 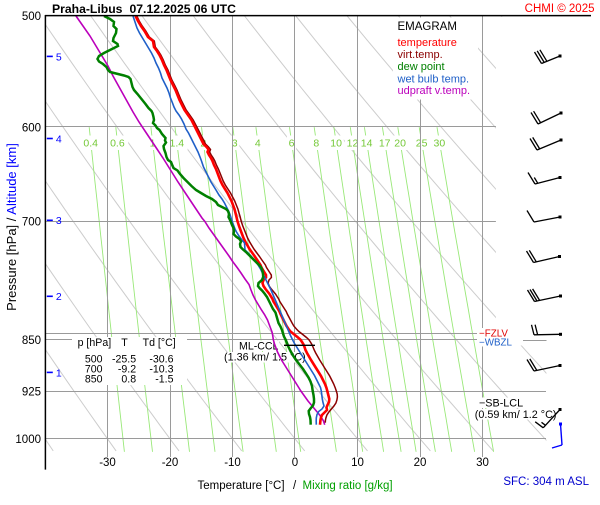 What do you see at coordinates (31, 128) in the screenshot?
I see `svg-text: 600` at bounding box center [31, 128].